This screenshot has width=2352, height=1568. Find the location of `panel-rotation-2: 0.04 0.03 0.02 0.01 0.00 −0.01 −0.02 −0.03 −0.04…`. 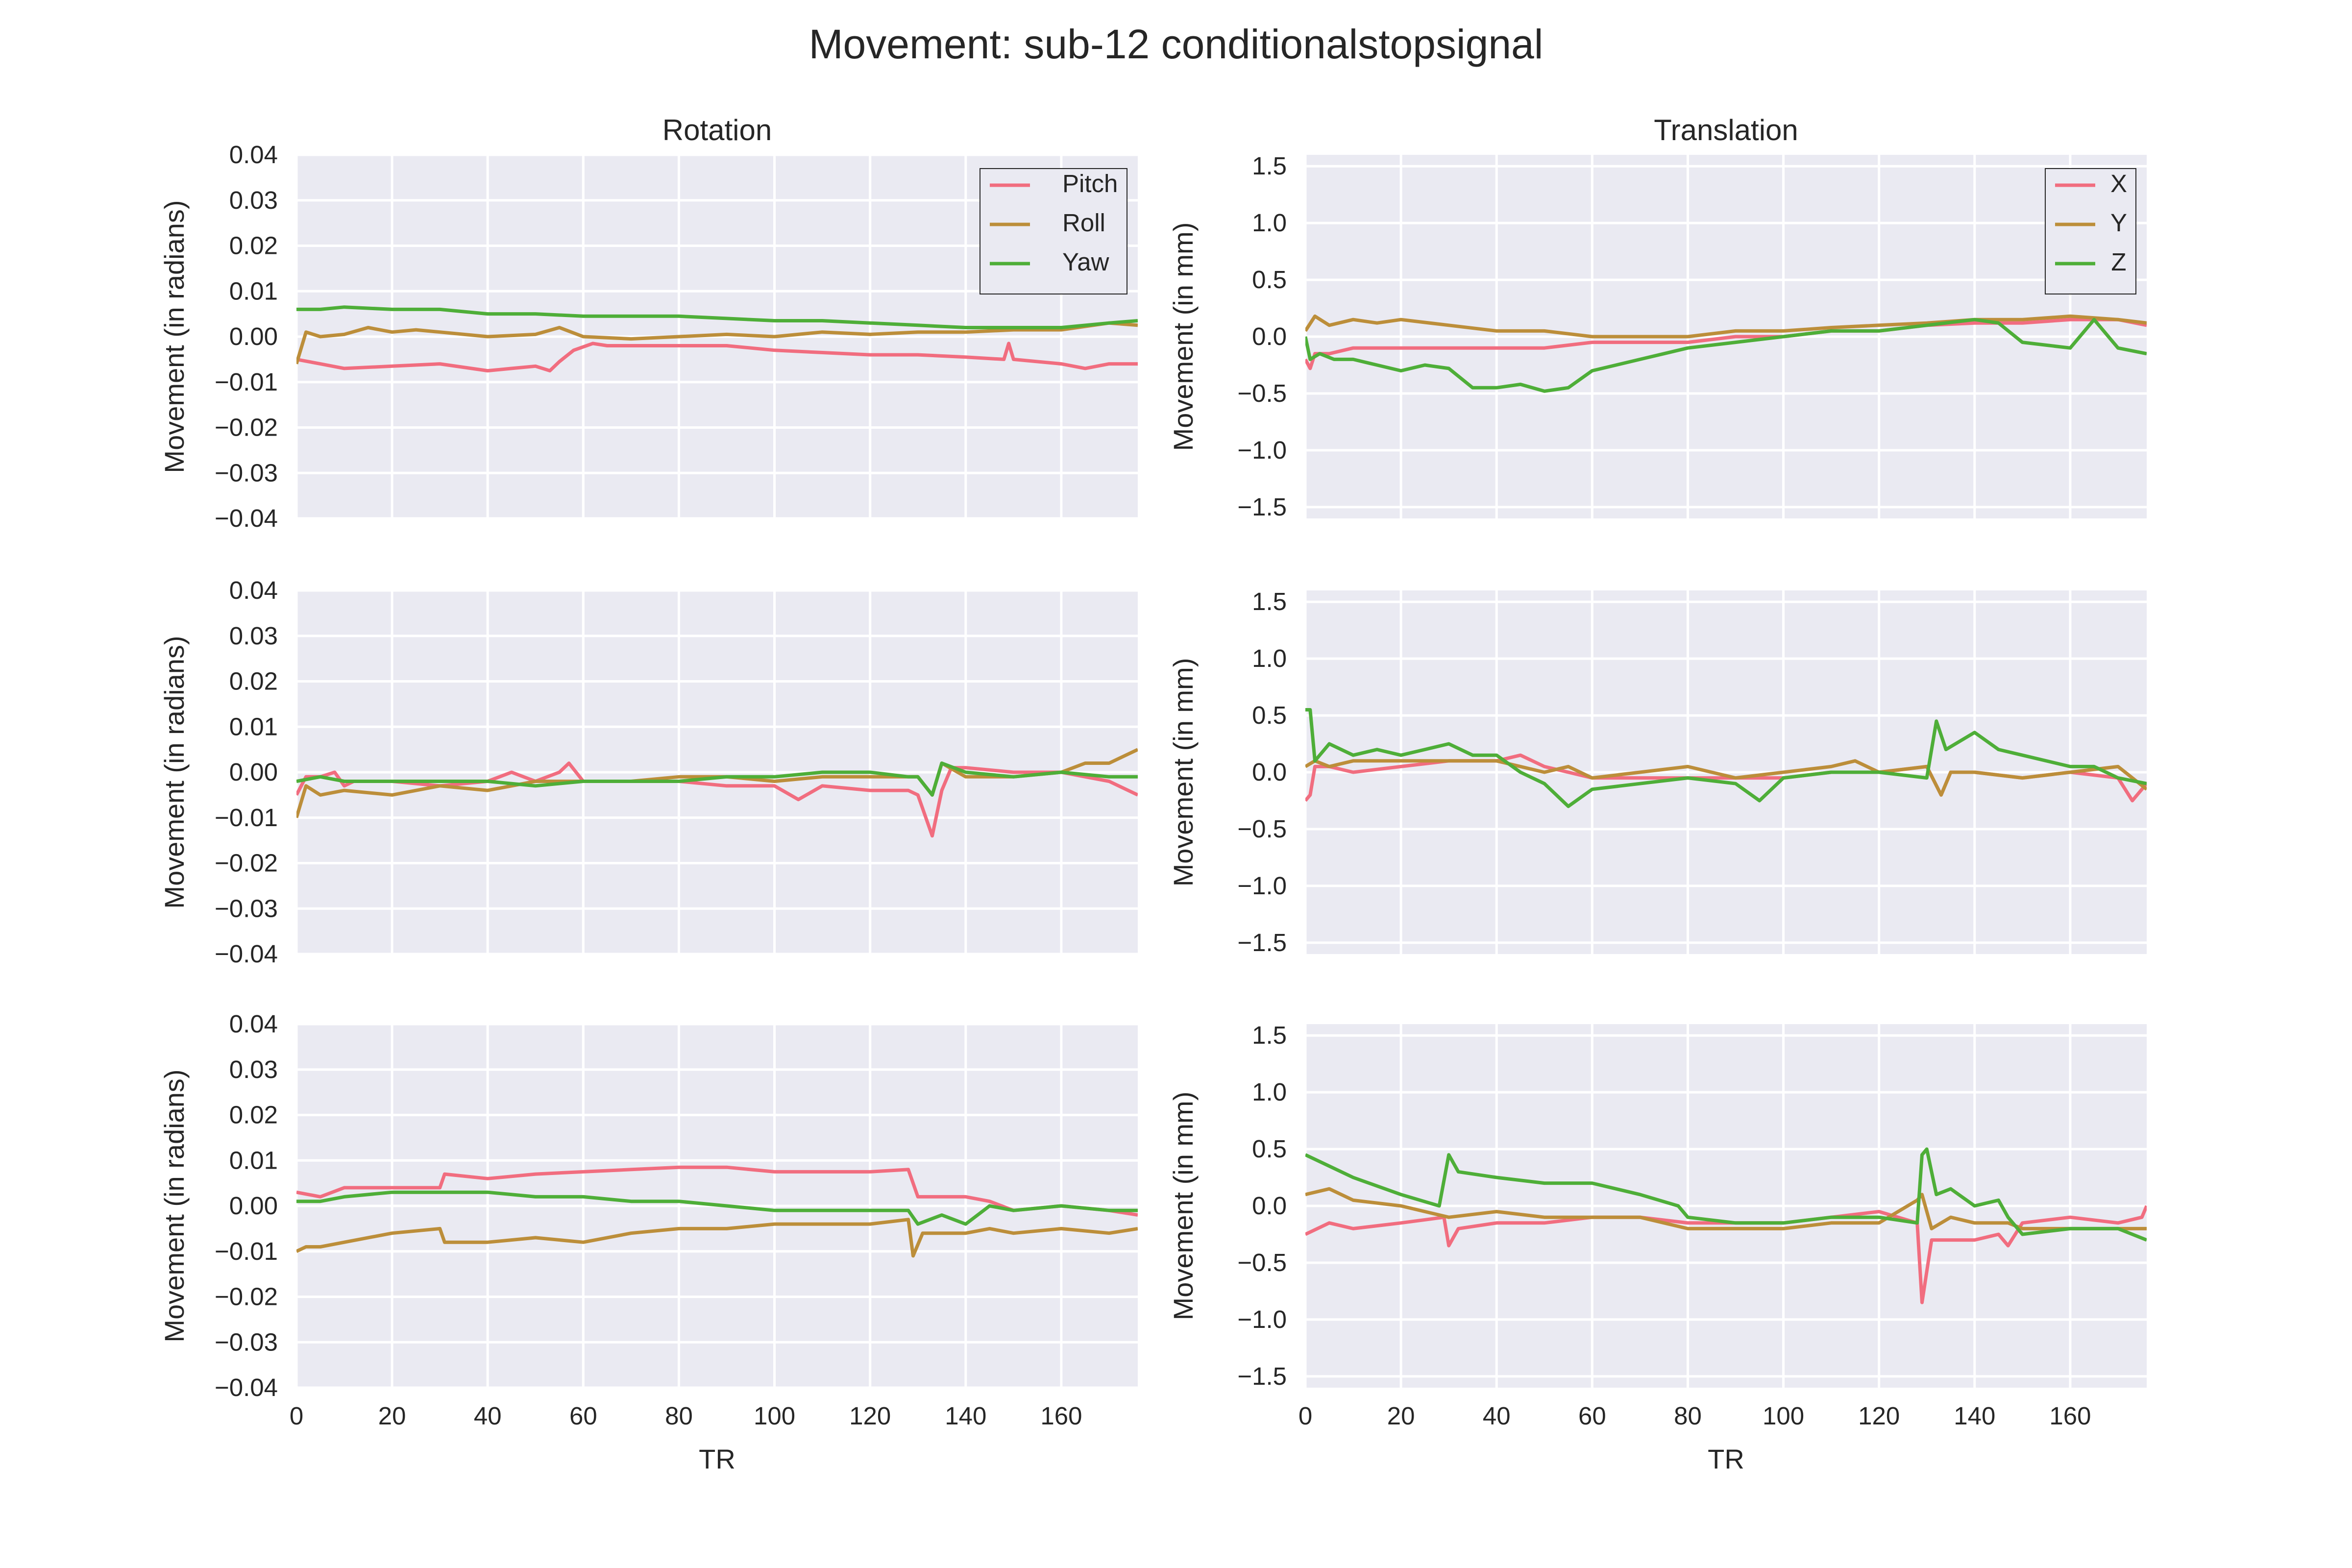

panel-rotation-2: 0.04 0.03 0.02 0.01 0.00 −0.01 −0.02 −0.03 −0.04… is located at coordinates (648, 772).